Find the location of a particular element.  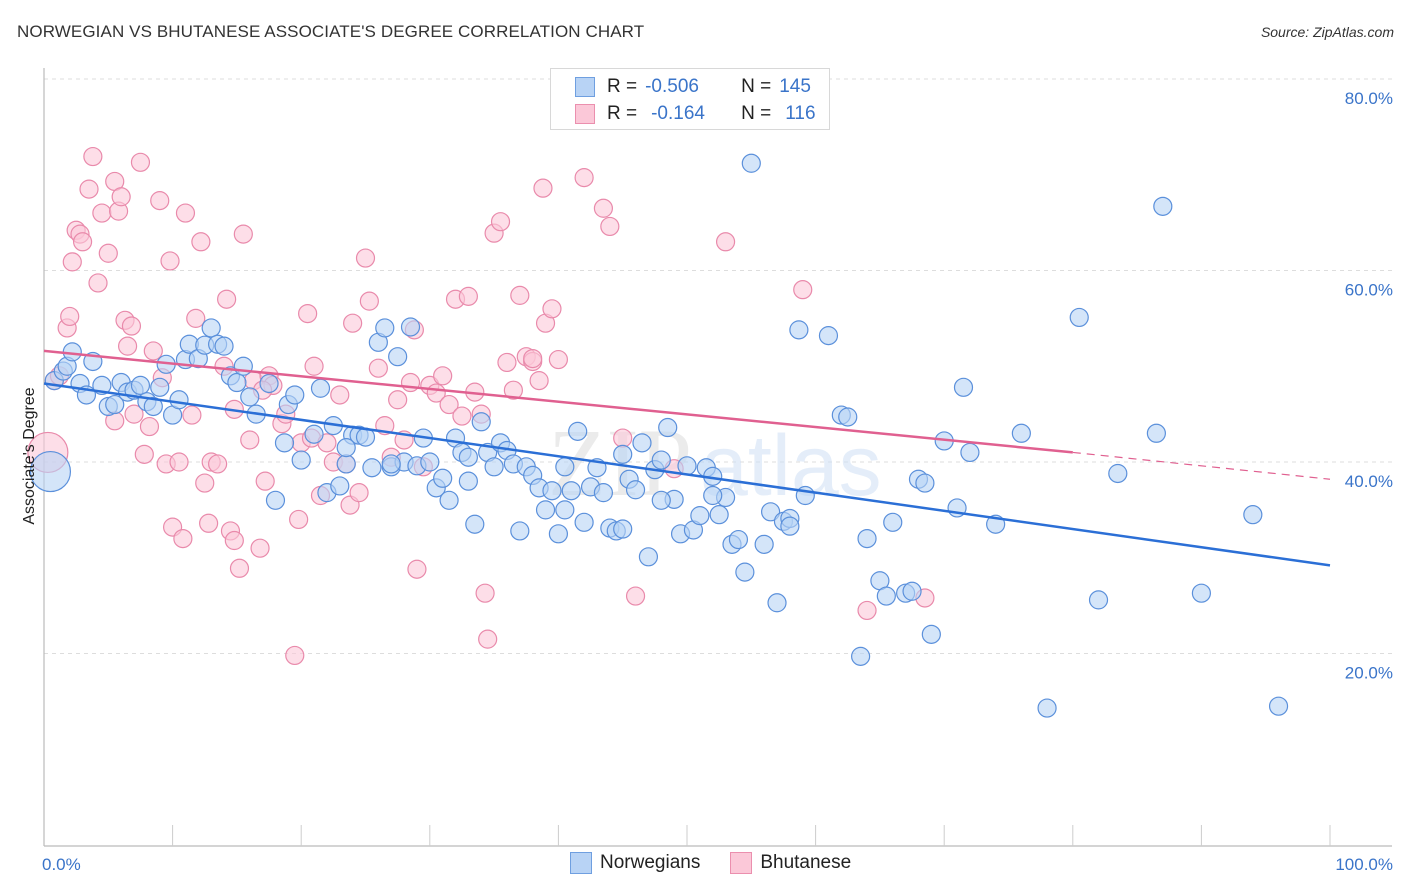

legend-item-norwegians: Norwegians is located at coordinates (635, 863).